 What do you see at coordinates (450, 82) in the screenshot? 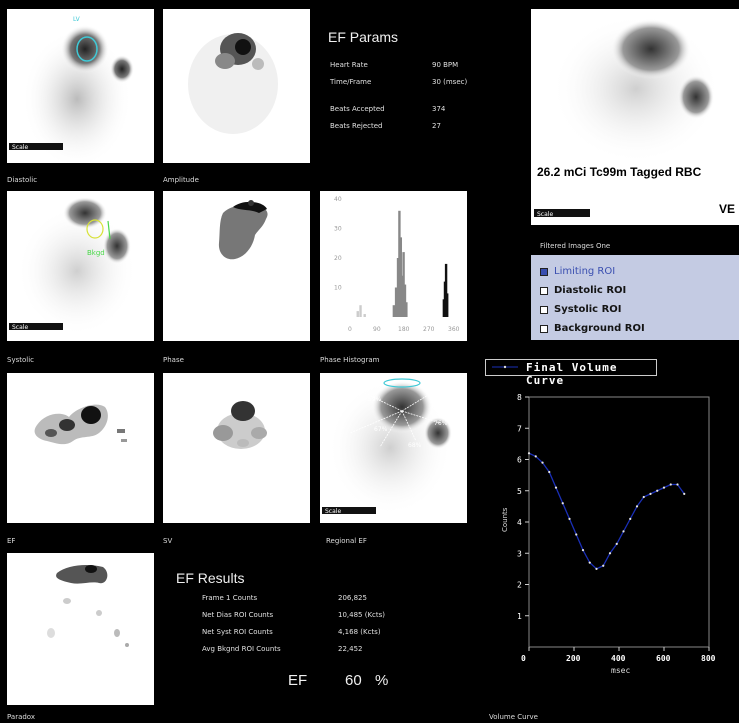
I see `ef-param-value: 30 (msec)` at bounding box center [450, 82].